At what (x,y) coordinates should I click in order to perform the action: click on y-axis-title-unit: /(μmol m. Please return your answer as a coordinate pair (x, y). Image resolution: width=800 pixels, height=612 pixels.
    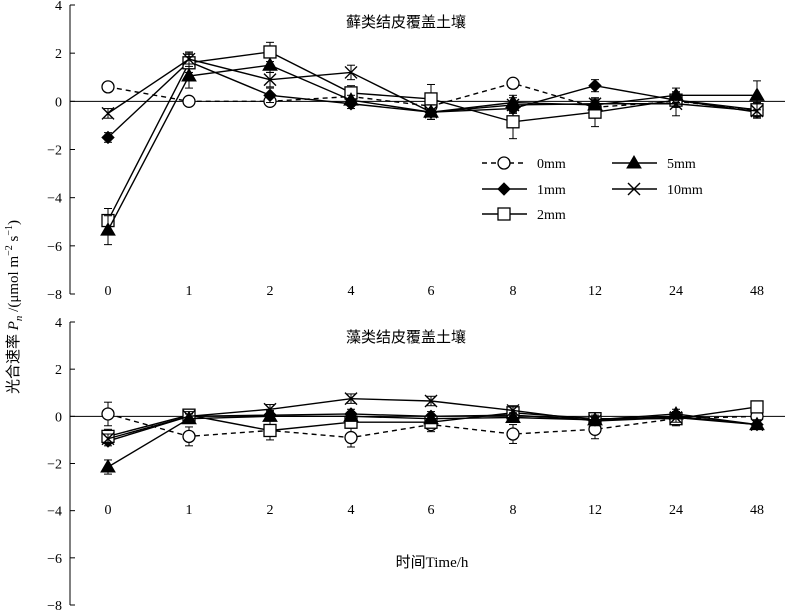
    Looking at the image, I should click on (14, 286).